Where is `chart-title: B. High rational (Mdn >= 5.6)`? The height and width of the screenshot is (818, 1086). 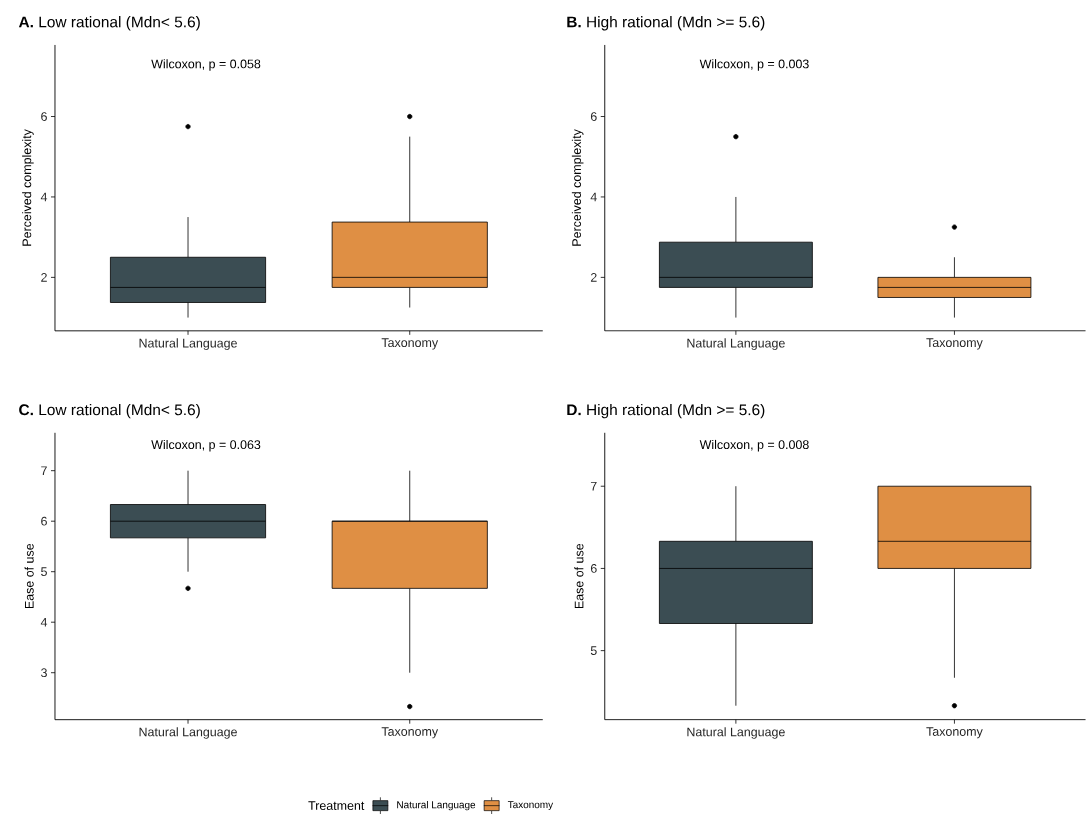
chart-title: B. High rational (Mdn >= 5.6) is located at coordinates (666, 23).